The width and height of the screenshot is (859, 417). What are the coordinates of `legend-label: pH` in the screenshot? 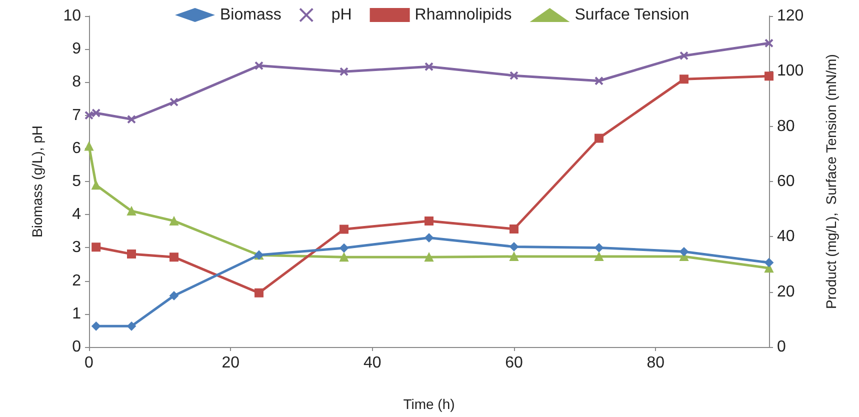 It's located at (341, 15).